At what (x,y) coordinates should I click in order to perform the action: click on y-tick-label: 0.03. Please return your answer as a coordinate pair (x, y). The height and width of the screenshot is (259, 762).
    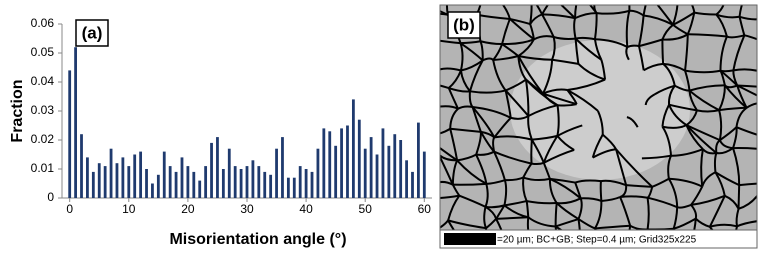
    Looking at the image, I should click on (43, 110).